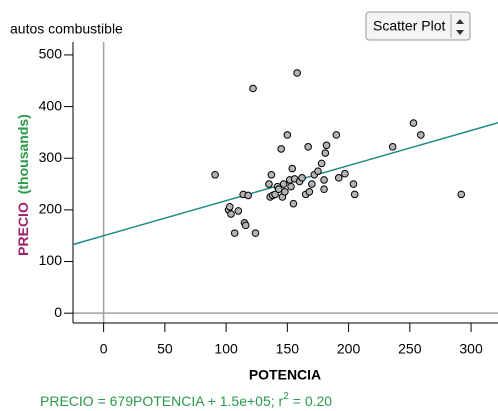 The image size is (498, 411). What do you see at coordinates (471, 349) in the screenshot?
I see `x-tick-label: 300` at bounding box center [471, 349].